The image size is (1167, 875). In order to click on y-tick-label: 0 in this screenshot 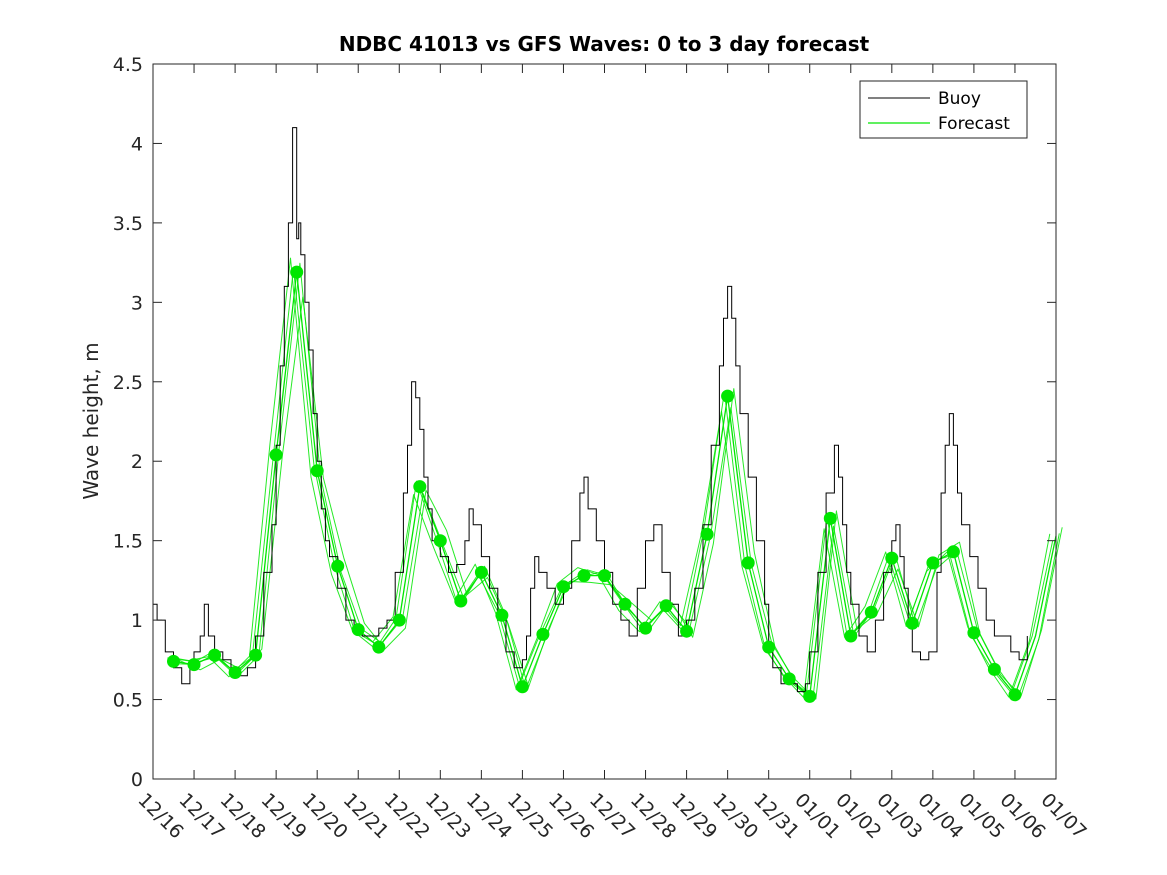, I will do `click(137, 780)`.